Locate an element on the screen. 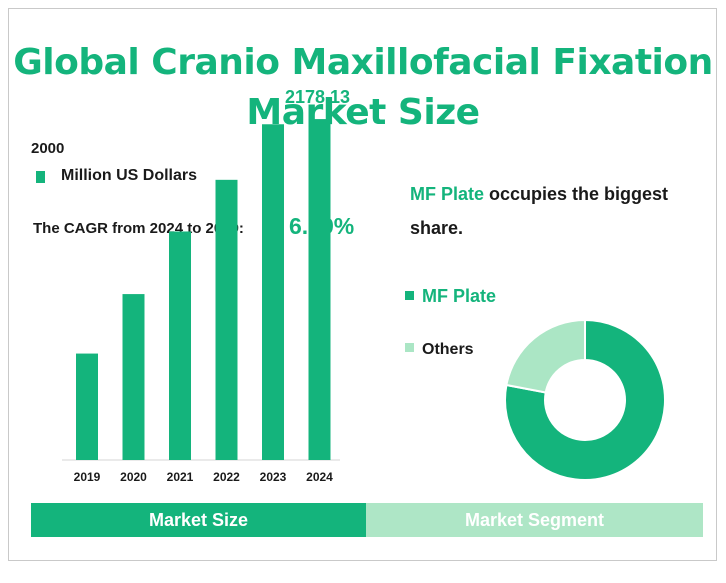  share-statement: MF Plate occupies the biggest share. is located at coordinates (560, 211).